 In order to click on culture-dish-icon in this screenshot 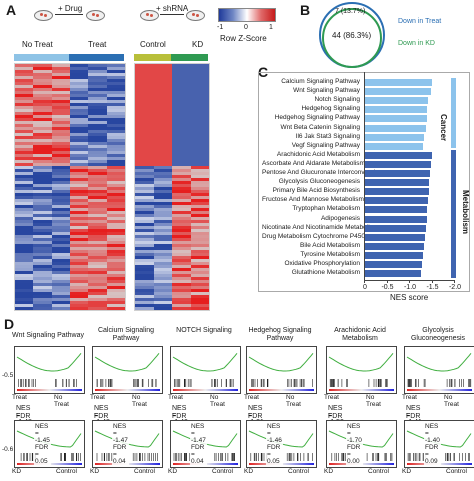, I will do `click(43, 15)`.